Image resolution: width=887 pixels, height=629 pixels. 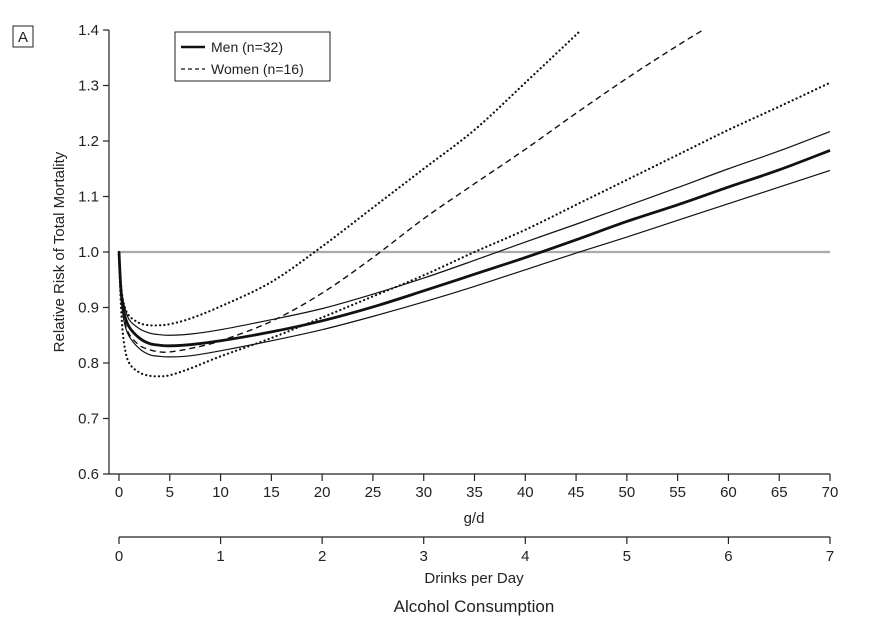 What do you see at coordinates (474, 551) in the screenshot?
I see `x2-ticks: 0 1 2 3 4 5 6 7` at bounding box center [474, 551].